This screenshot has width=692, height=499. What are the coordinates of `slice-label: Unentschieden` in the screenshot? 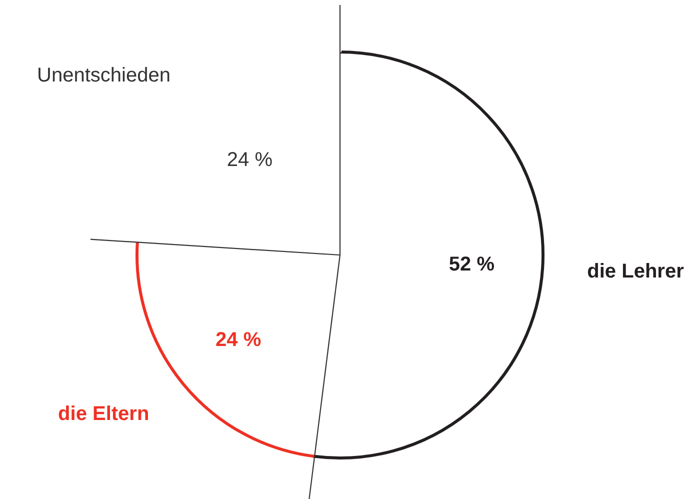 It's located at (103, 75).